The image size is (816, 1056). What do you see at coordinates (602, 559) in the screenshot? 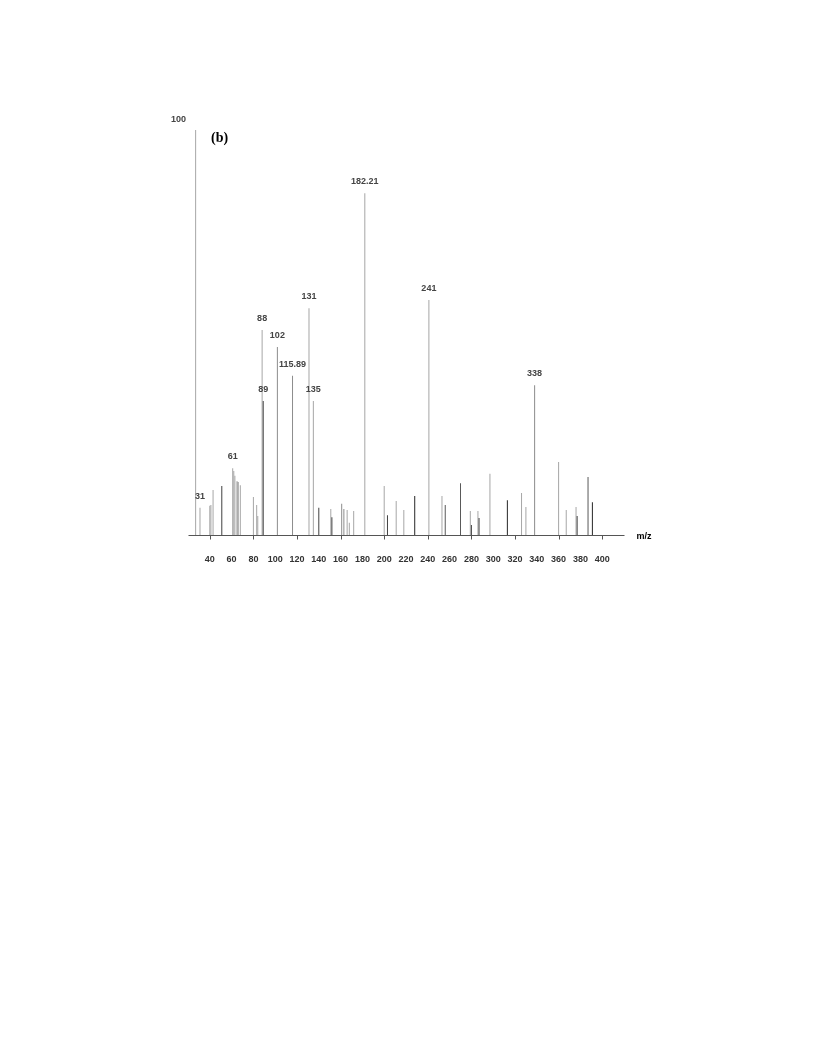
I see `x-tick-label: 400` at bounding box center [602, 559].